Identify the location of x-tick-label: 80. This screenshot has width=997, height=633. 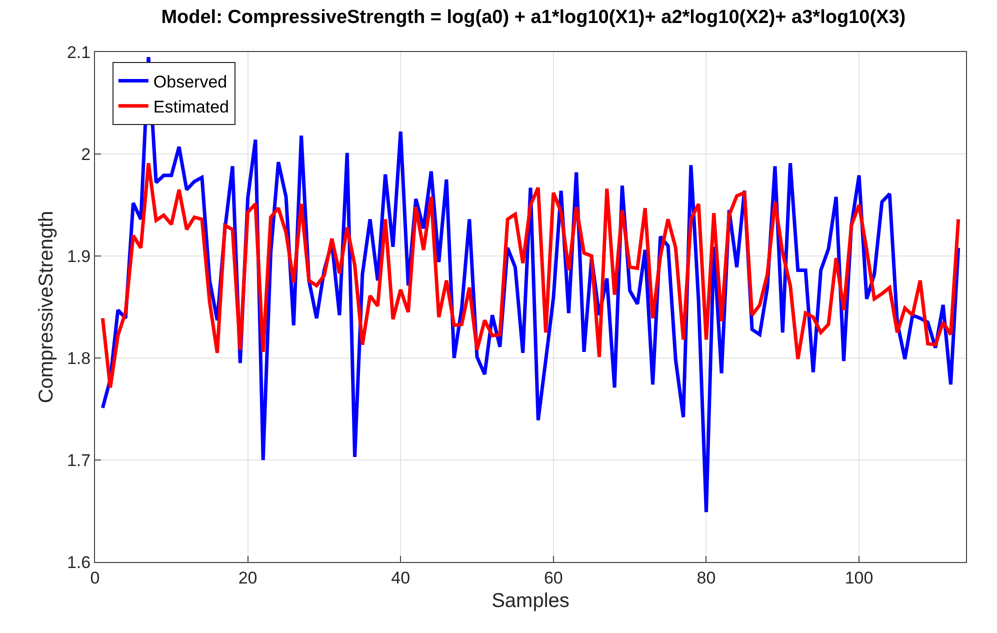
(706, 578).